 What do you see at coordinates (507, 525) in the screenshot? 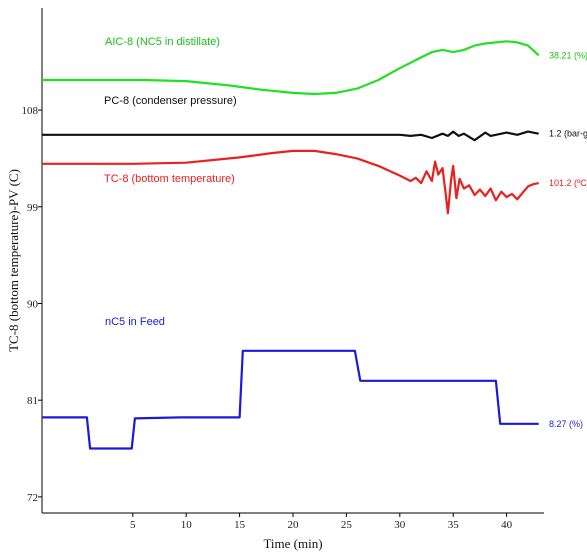
I see `x-tick-label: 40` at bounding box center [507, 525].